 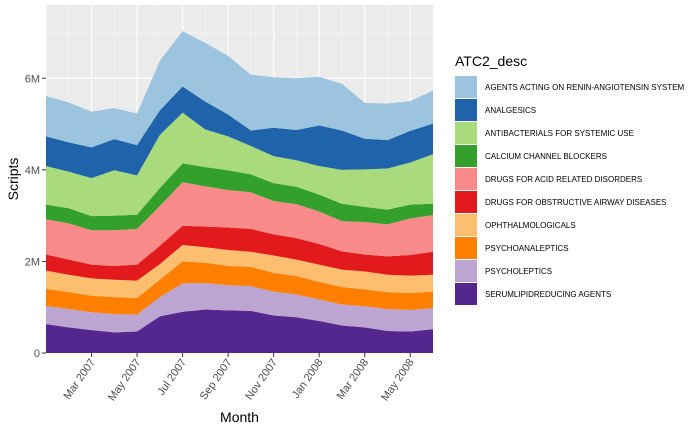 I want to click on area-agents-acting-on-renin-angiotensin-system, so click(x=239, y=89).